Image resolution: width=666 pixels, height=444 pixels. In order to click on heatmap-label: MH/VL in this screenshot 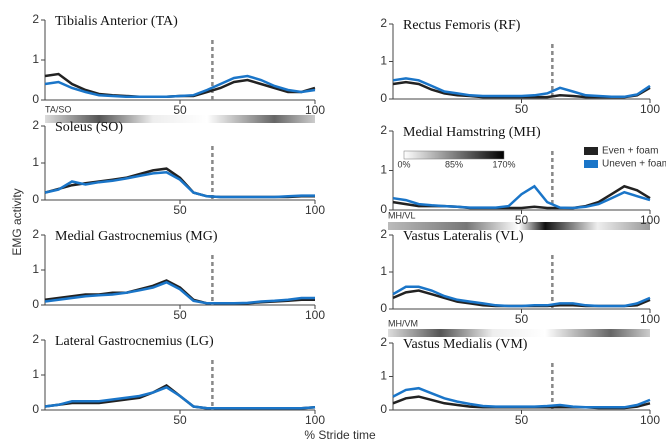, I will do `click(402, 215)`.